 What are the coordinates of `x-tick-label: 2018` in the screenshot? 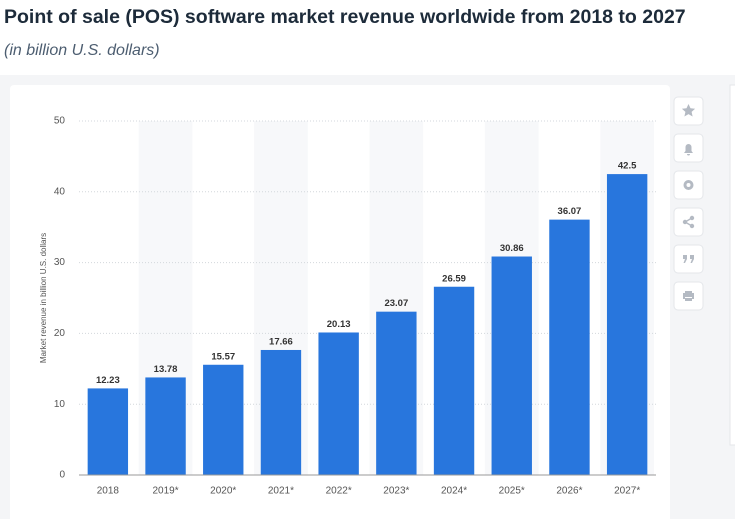 It's located at (108, 491).